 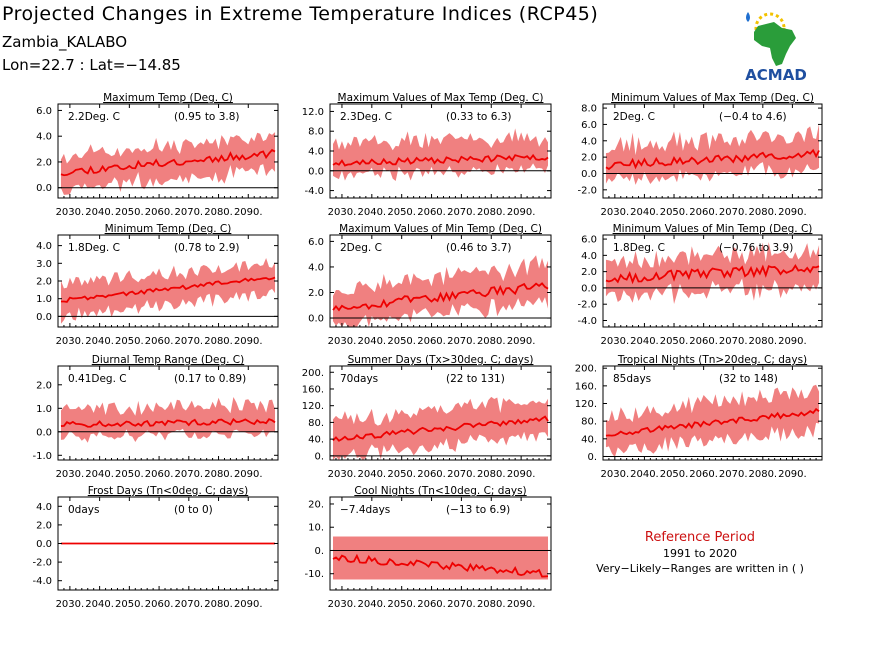 I want to click on mean-change-label: 1.8Deg. C, so click(x=639, y=248).